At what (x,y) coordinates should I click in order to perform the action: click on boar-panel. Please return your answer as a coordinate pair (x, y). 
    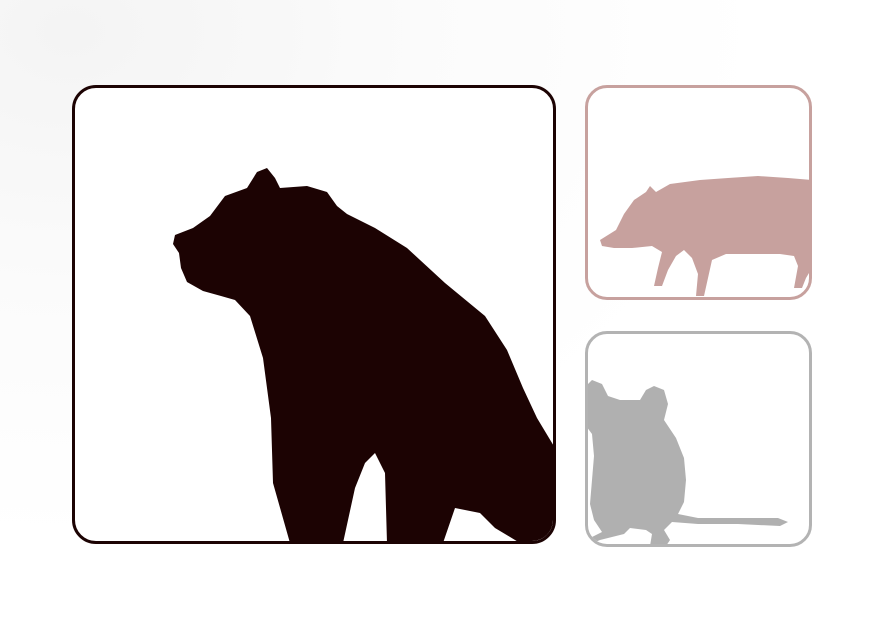
    Looking at the image, I should click on (698, 192).